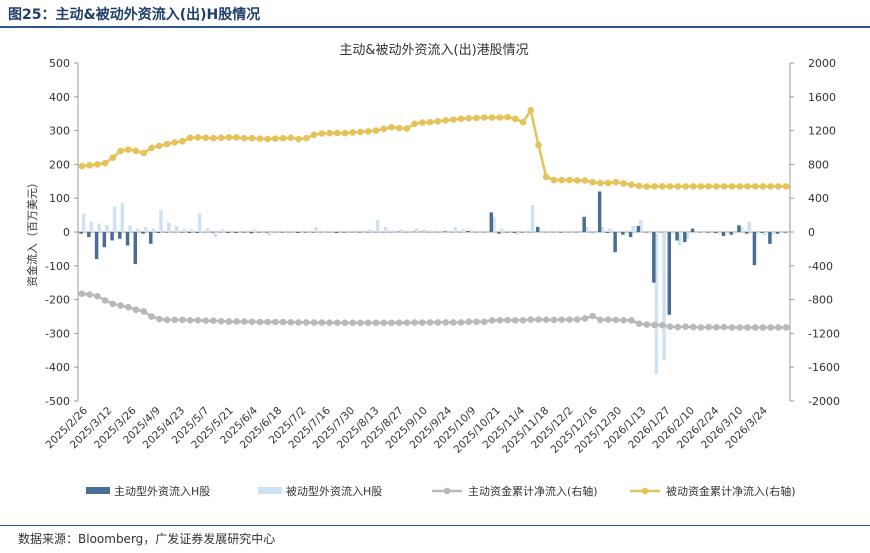 This screenshot has width=870, height=553. I want to click on right-tick-label: -400, so click(820, 266).